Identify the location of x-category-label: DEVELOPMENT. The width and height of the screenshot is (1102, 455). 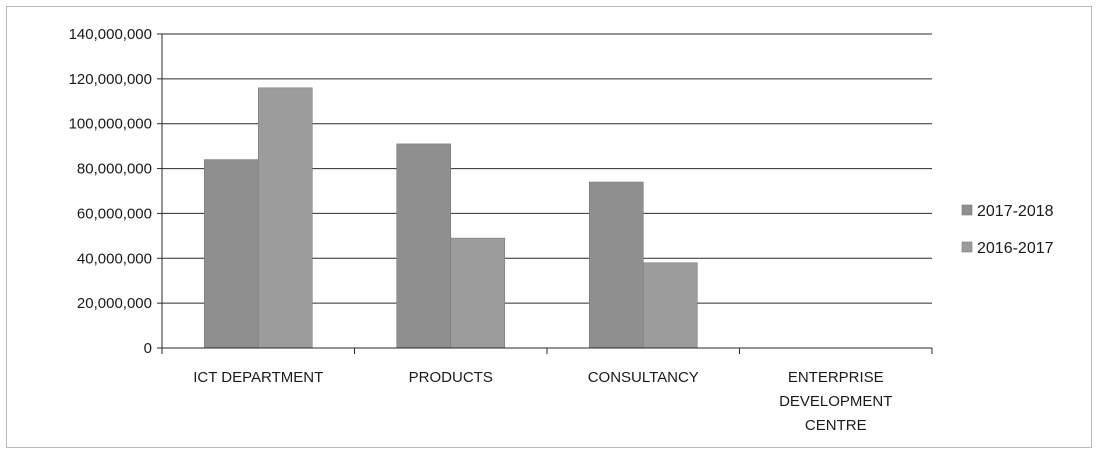
(835, 401).